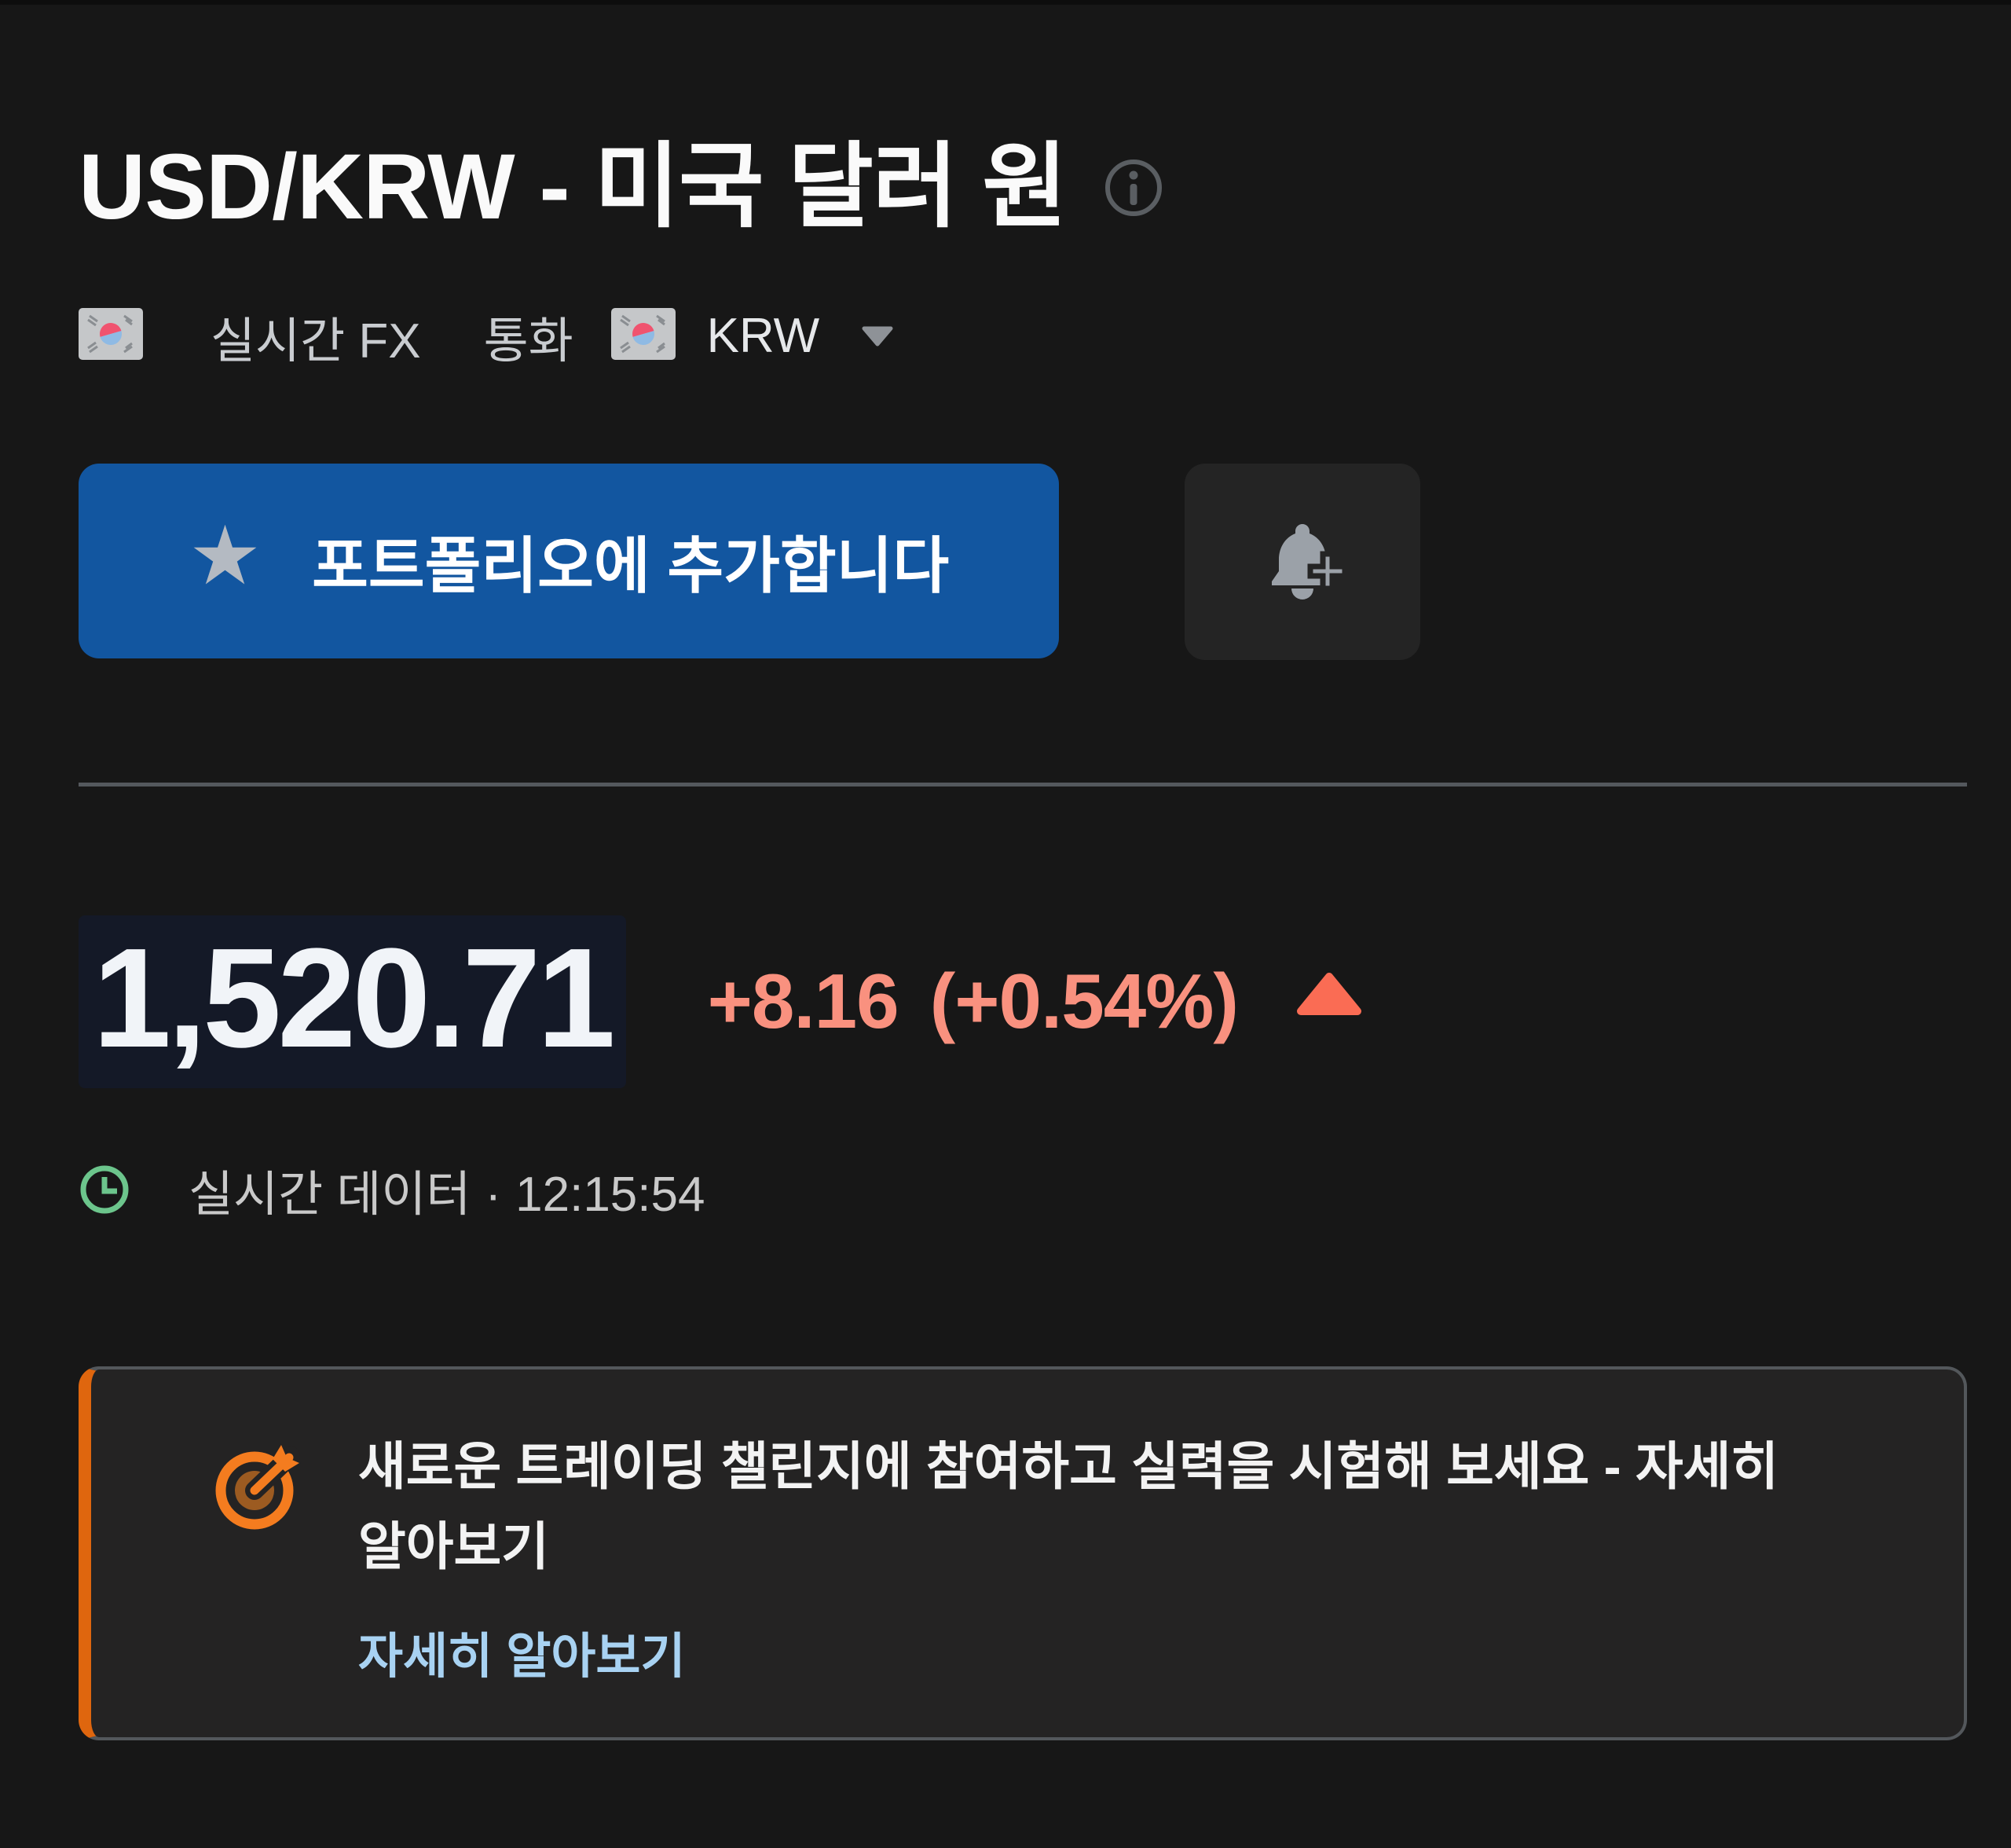 Image resolution: width=2011 pixels, height=1848 pixels. Describe the element at coordinates (104, 1190) in the screenshot. I see `clock-icon` at that location.